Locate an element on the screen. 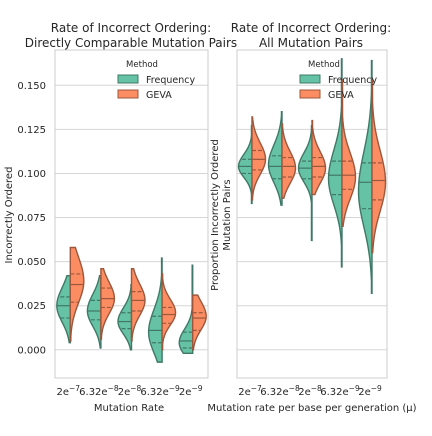  ytick-label-5: 0.125 is located at coordinates (31, 130).